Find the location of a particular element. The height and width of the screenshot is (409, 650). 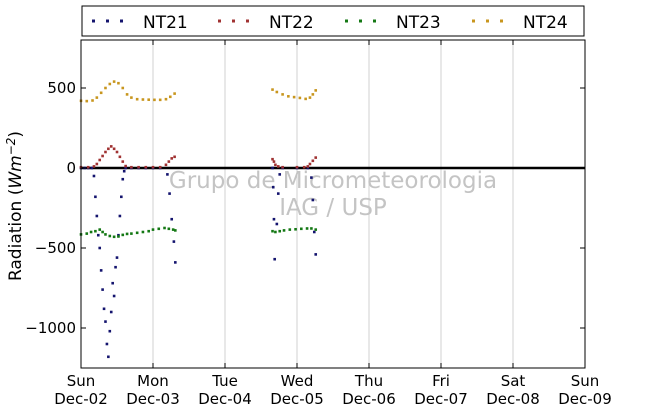

x-tick-date-1: Dec-03 is located at coordinates (153, 399).